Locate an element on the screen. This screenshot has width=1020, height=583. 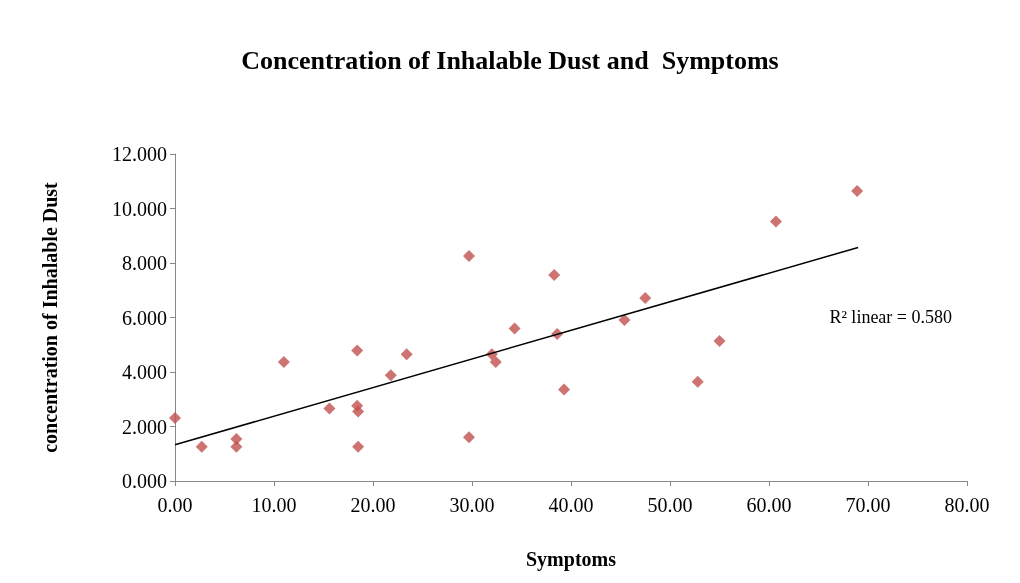
x-tick-label: 70.00 is located at coordinates (868, 505).